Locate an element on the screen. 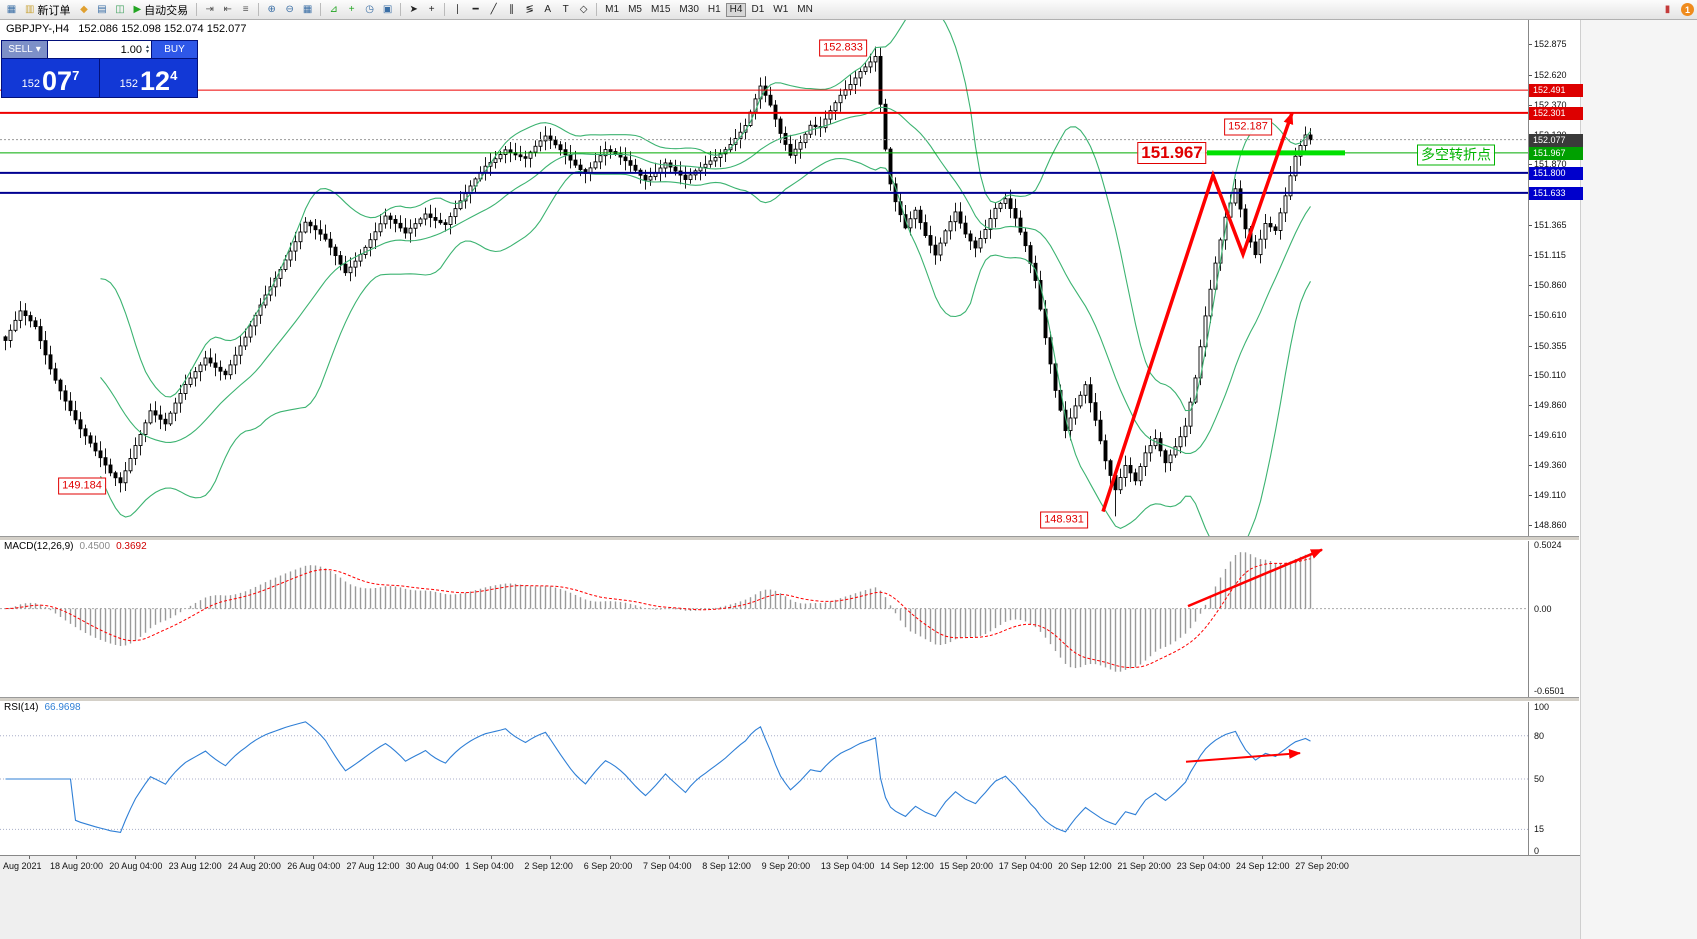 The width and height of the screenshot is (1697, 939). auto-scroll-icon: ⇤ is located at coordinates (227, 9).